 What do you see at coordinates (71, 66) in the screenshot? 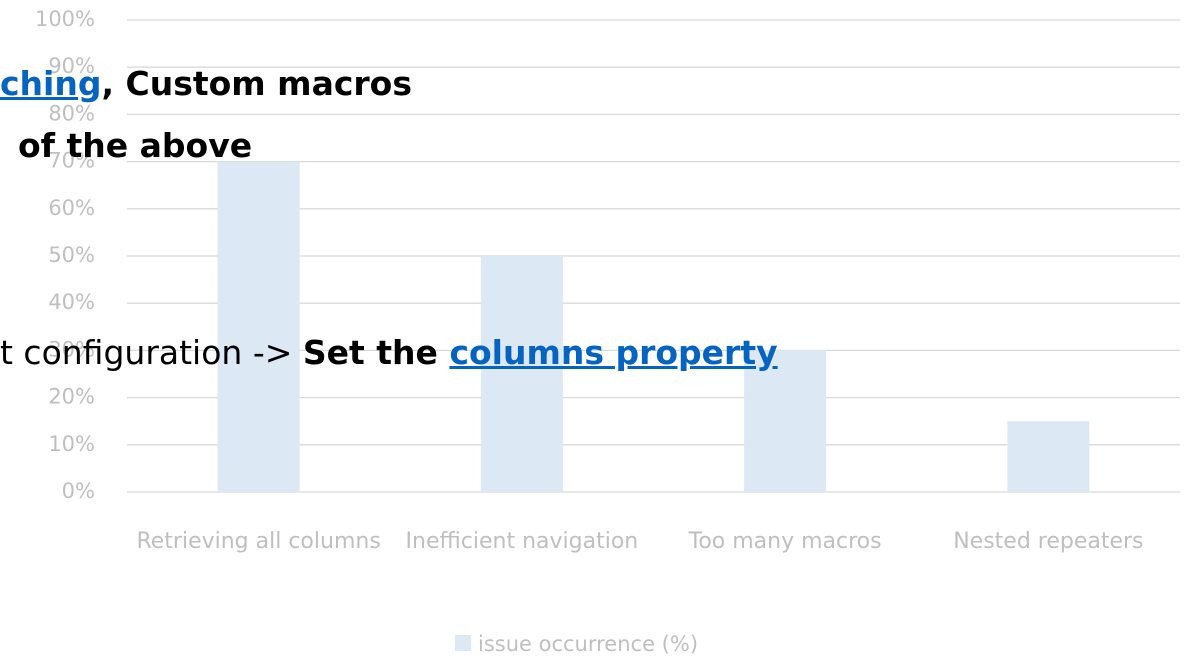
I see `y-tick-label: 90%` at bounding box center [71, 66].